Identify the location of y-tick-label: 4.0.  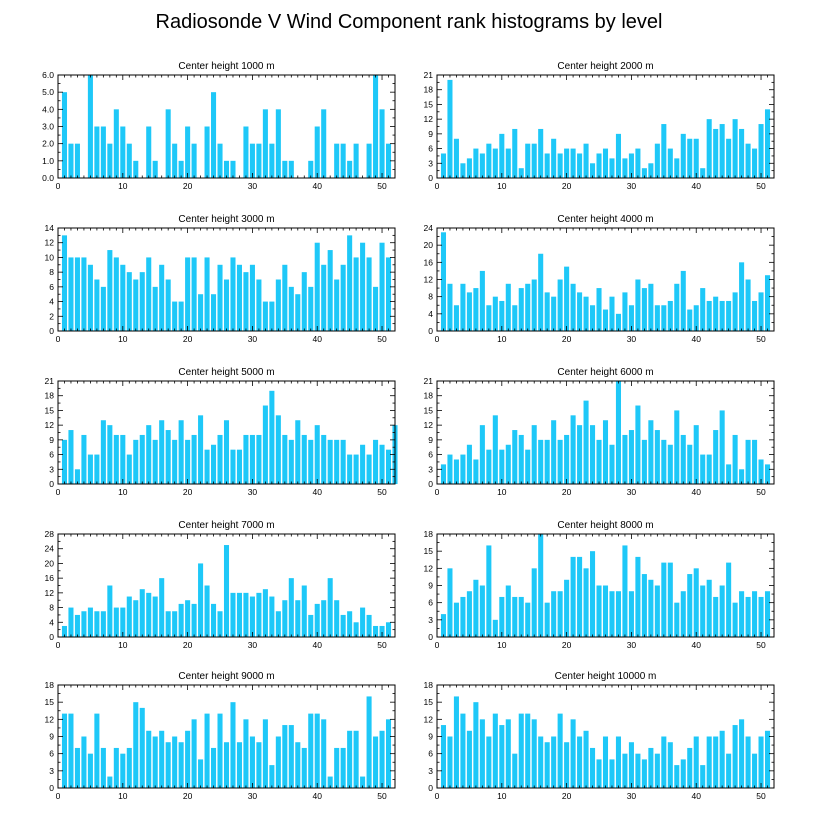
(48, 109).